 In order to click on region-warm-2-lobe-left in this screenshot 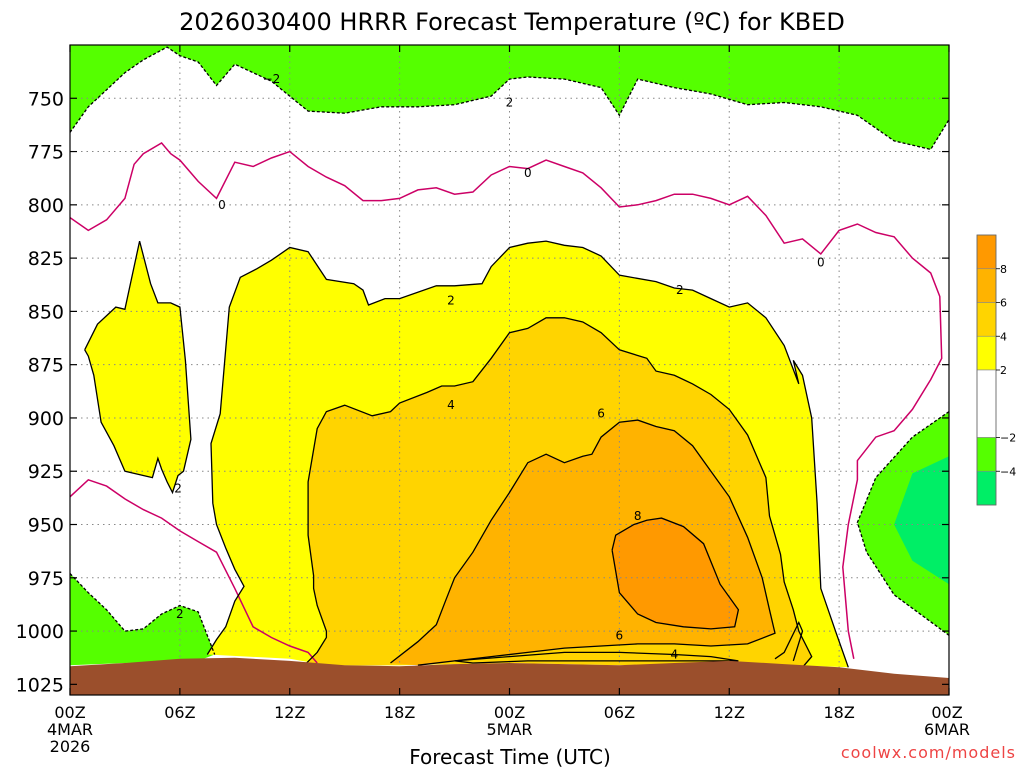, I will do `click(137, 367)`.